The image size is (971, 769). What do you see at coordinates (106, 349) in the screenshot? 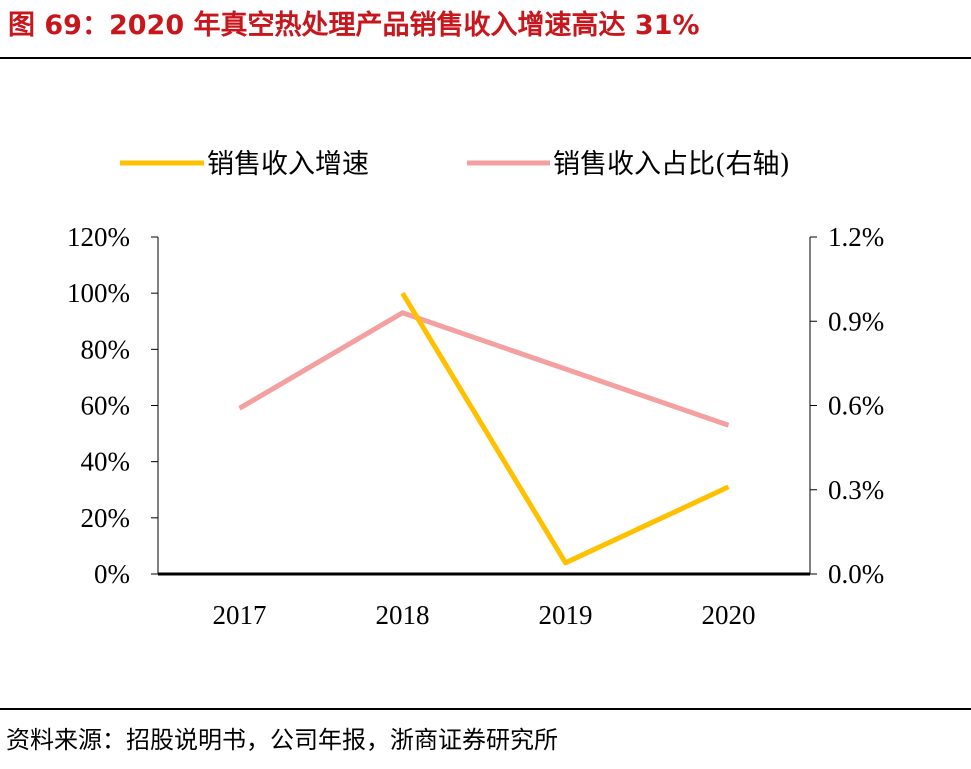
I see `y-left-tick-label: 80%` at bounding box center [106, 349].